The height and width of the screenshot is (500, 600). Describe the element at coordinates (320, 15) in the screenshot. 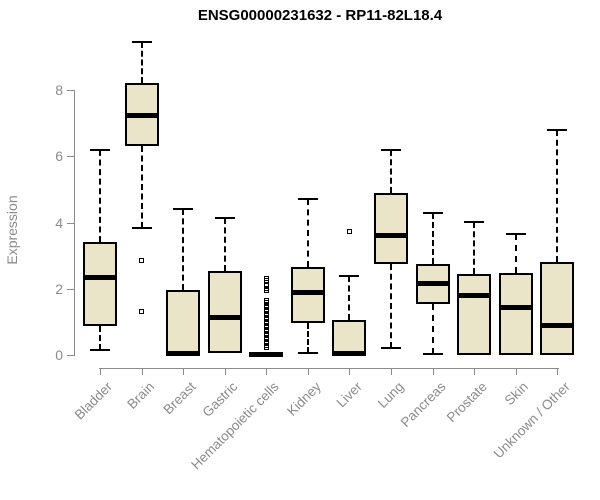

I see `chart-title: ENSG00000231632 - RP11-82L18.4` at that location.